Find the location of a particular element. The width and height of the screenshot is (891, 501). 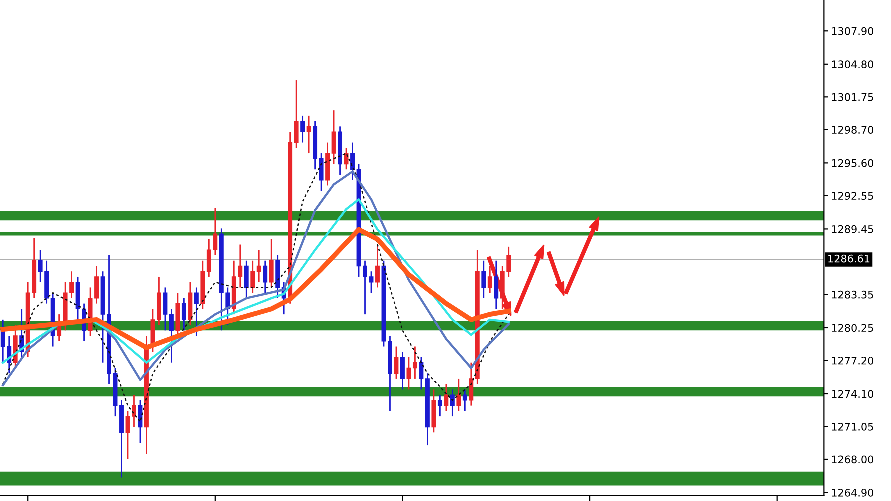

y-tick-label: 1295.60 is located at coordinates (853, 163).